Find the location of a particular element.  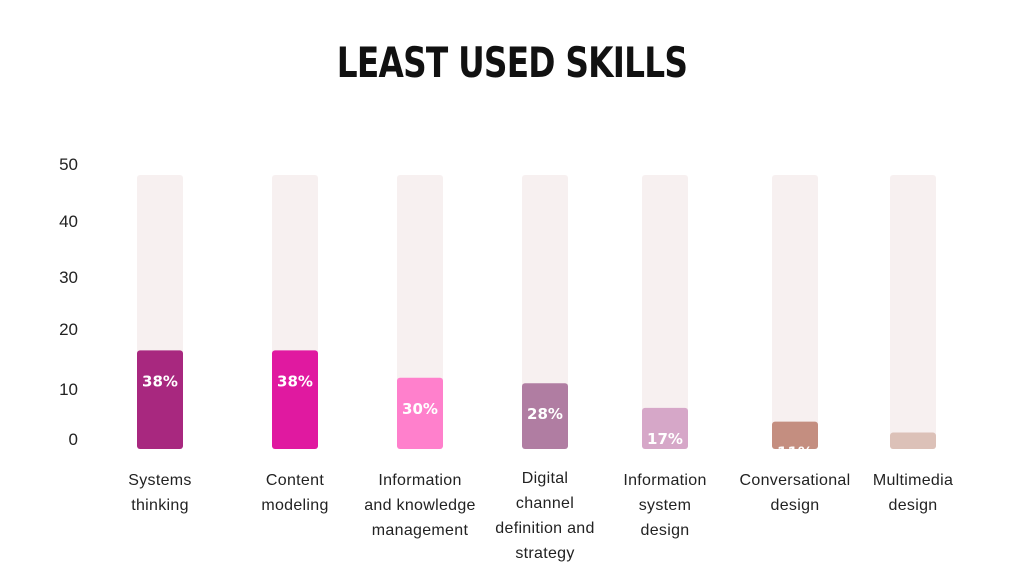

chart-title: LEAST USED SKILLS is located at coordinates (512, 62).